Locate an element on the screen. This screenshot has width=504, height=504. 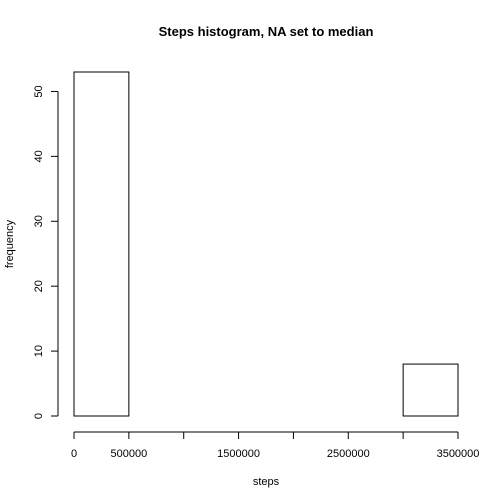
y-tick-label-2: 20 is located at coordinates (39, 286).